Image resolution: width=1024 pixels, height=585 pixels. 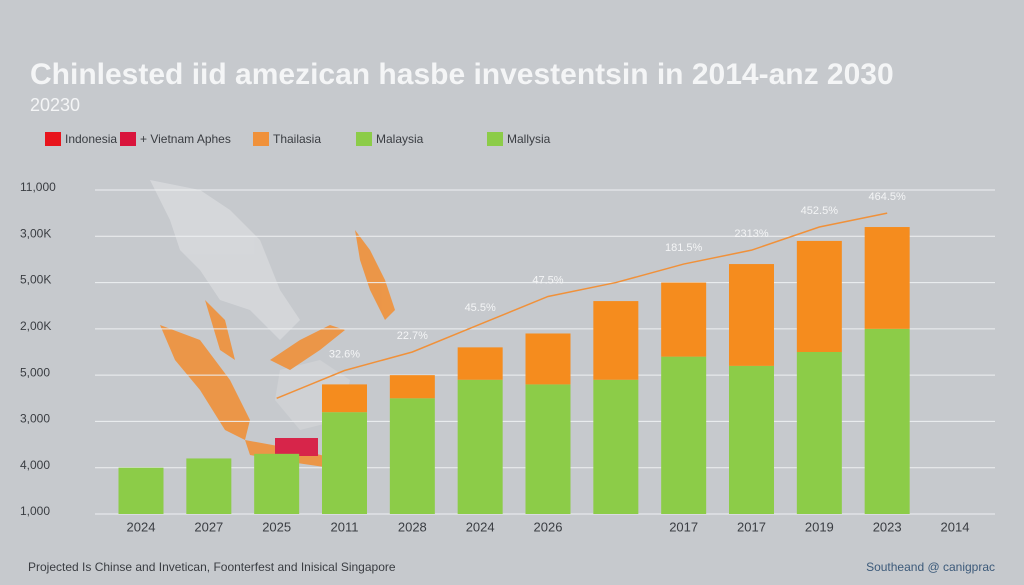 I want to click on x-tick-label: 2026, so click(x=548, y=526).